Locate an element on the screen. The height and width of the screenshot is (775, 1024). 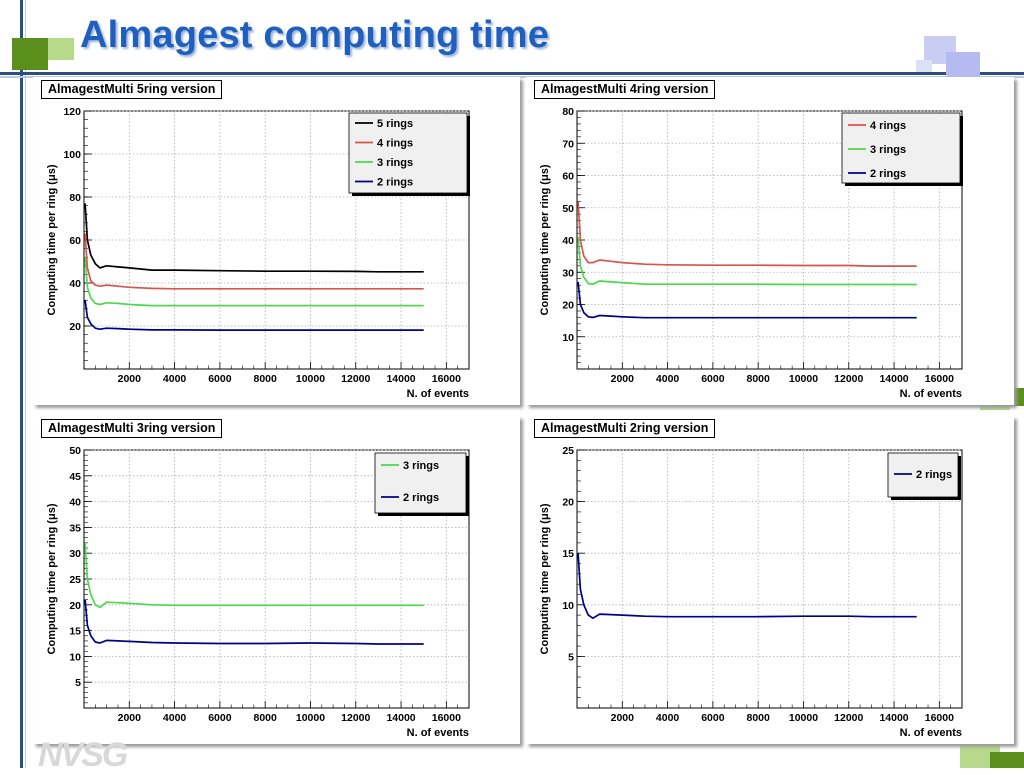
y-tick-label: 100 is located at coordinates (72, 155).